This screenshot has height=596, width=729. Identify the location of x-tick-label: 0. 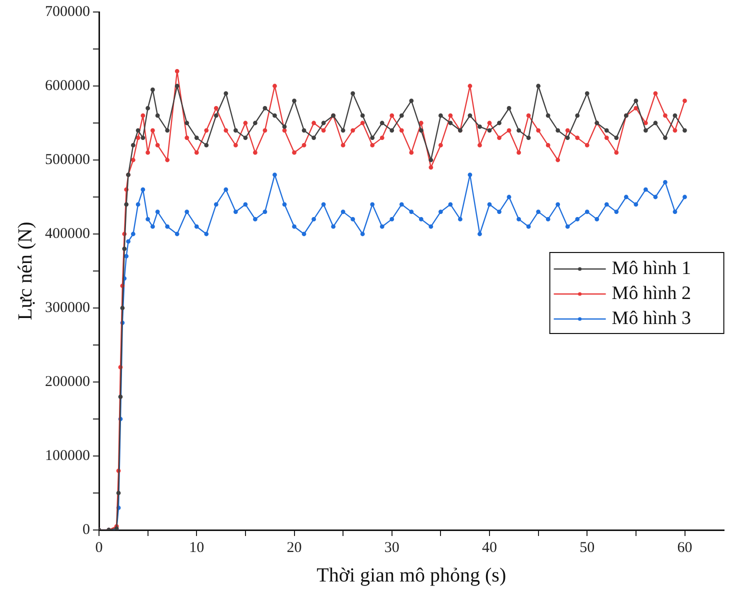
(99, 548).